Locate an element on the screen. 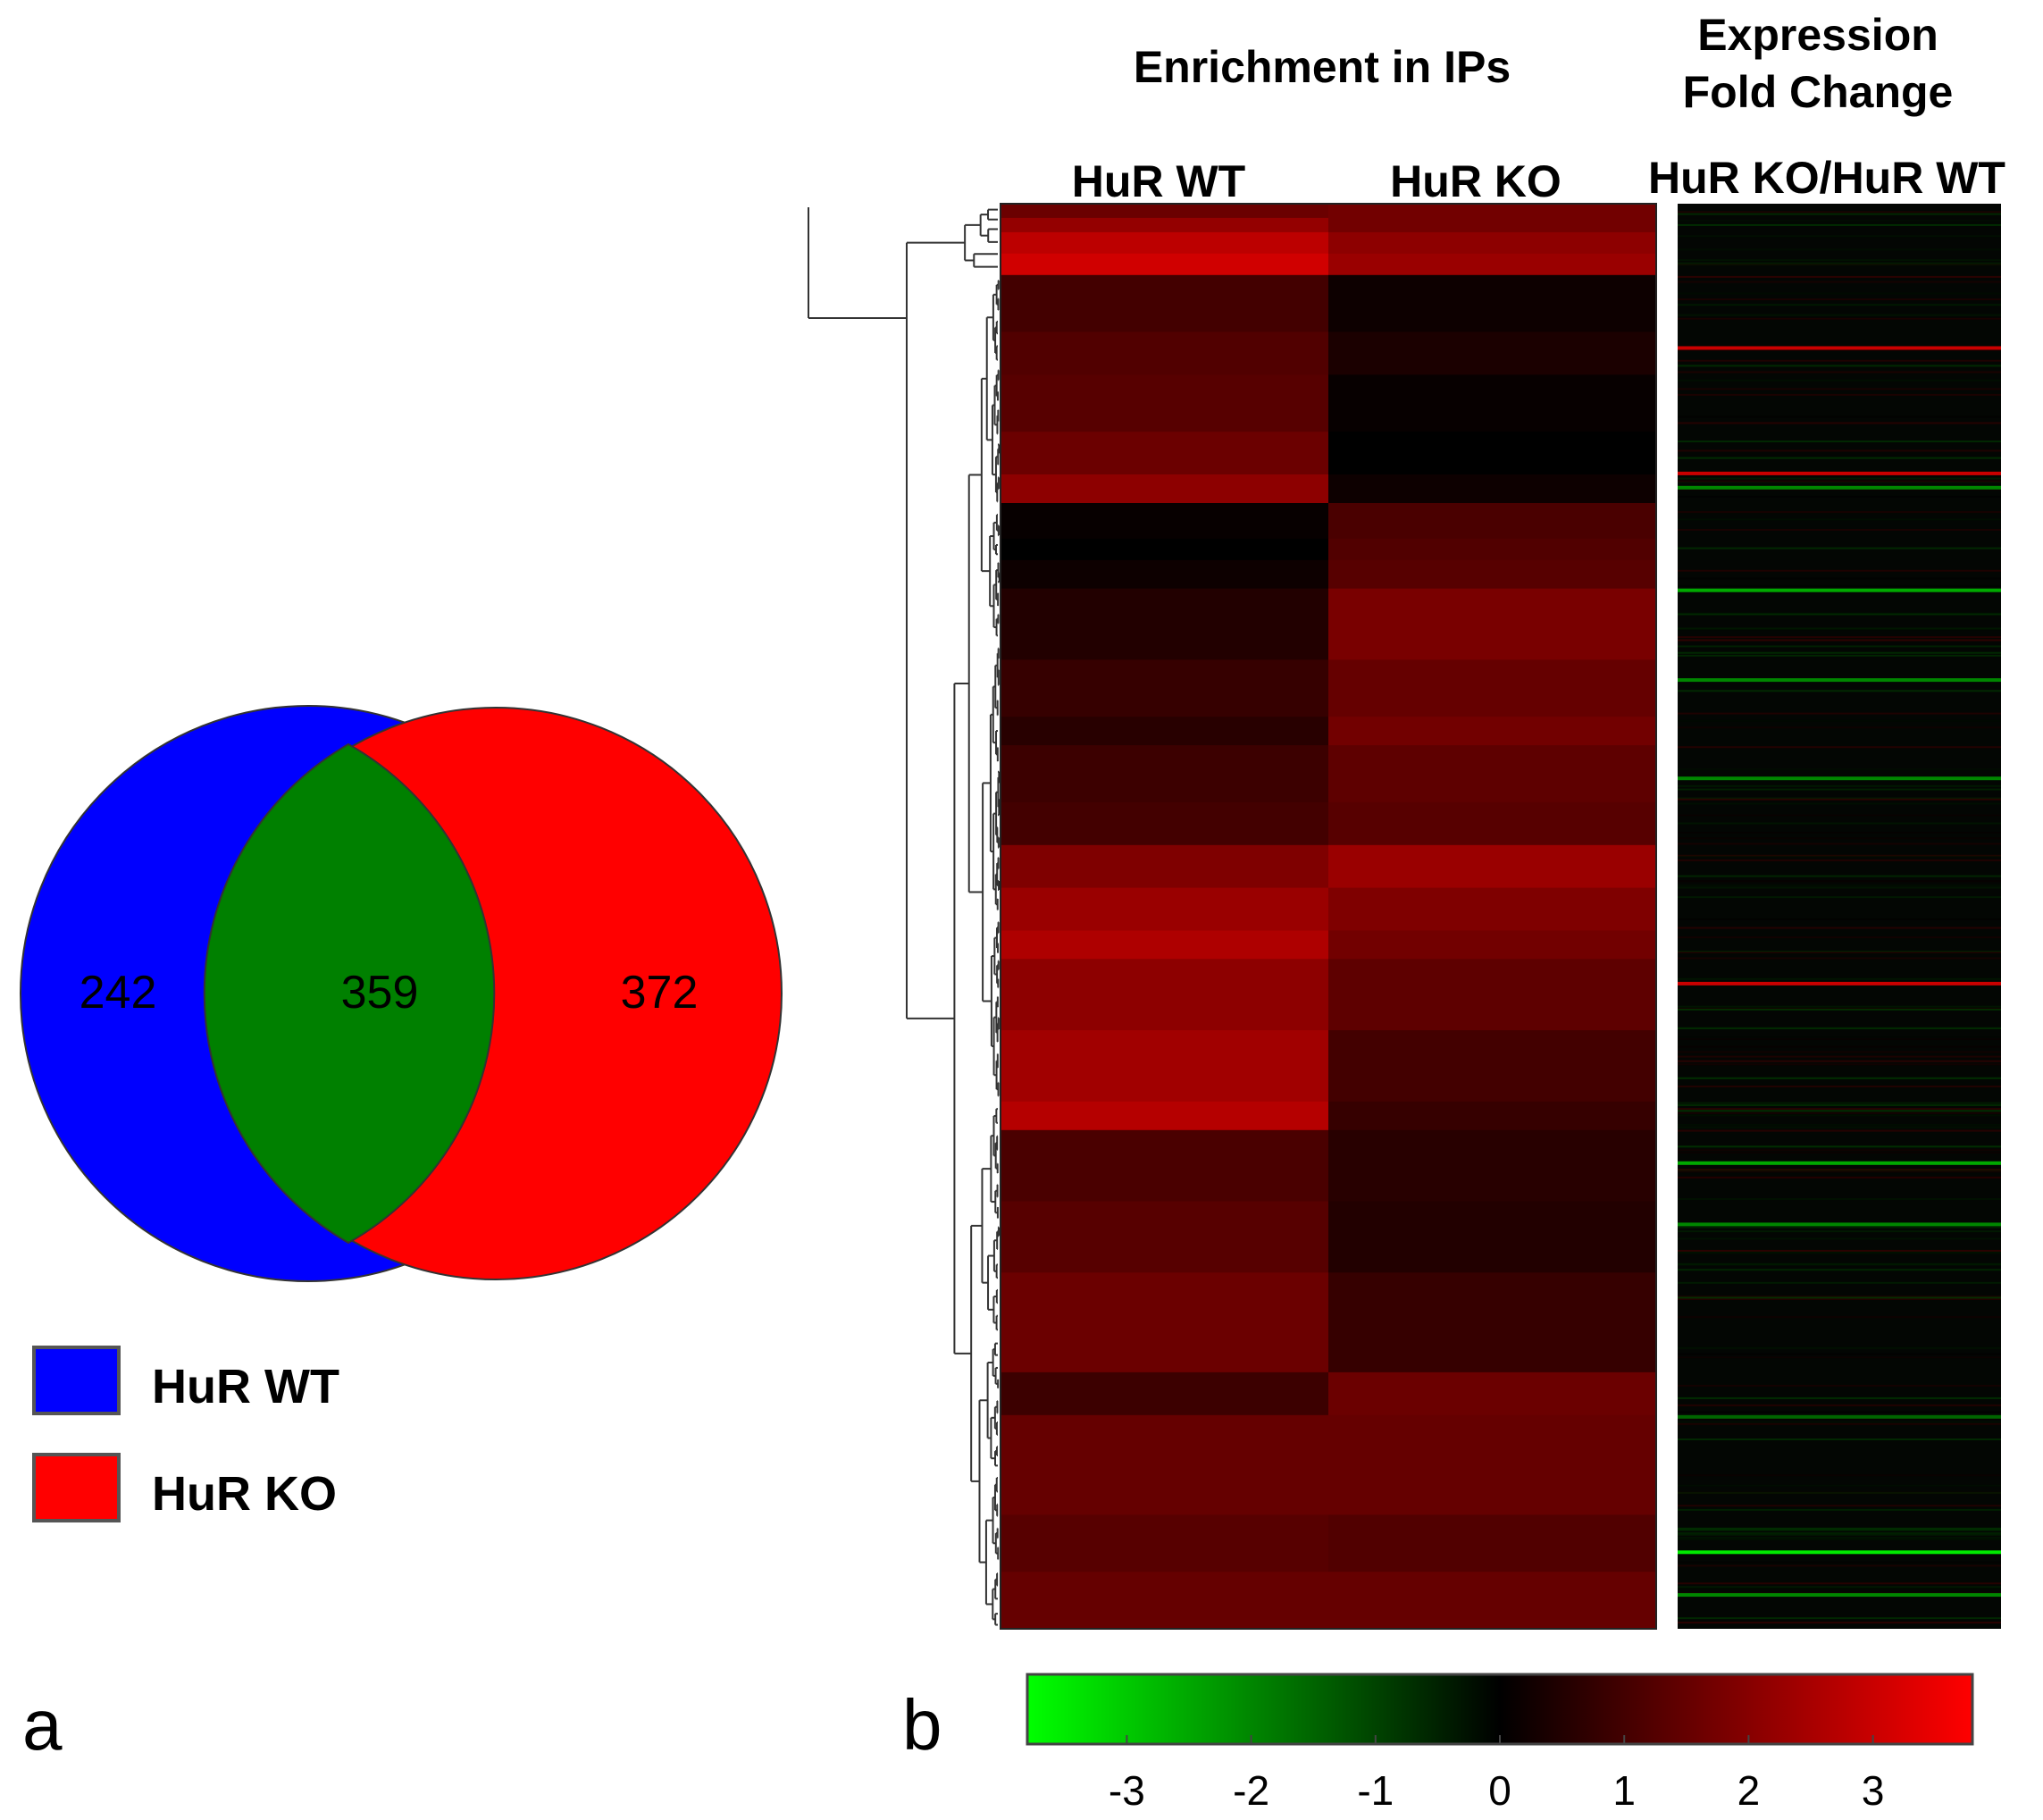  venn-count-overlap: 359 is located at coordinates (380, 993).